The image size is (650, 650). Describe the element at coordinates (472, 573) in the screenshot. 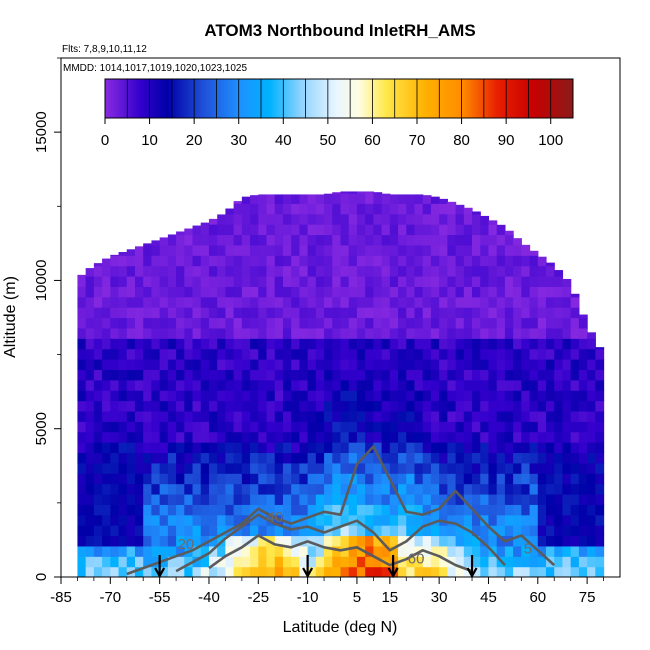

I see `profile-arrow-head` at that location.